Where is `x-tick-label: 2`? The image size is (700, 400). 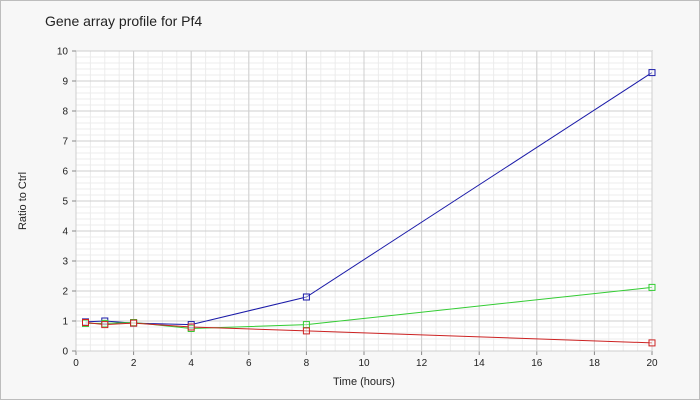
x-tick-label: 2 is located at coordinates (134, 363).